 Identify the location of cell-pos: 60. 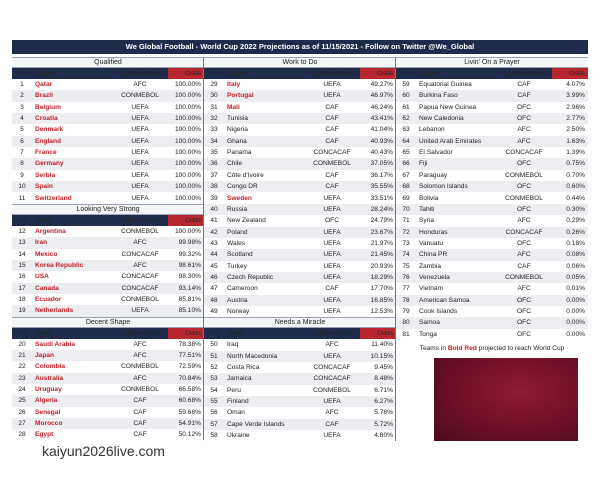
(406, 96).